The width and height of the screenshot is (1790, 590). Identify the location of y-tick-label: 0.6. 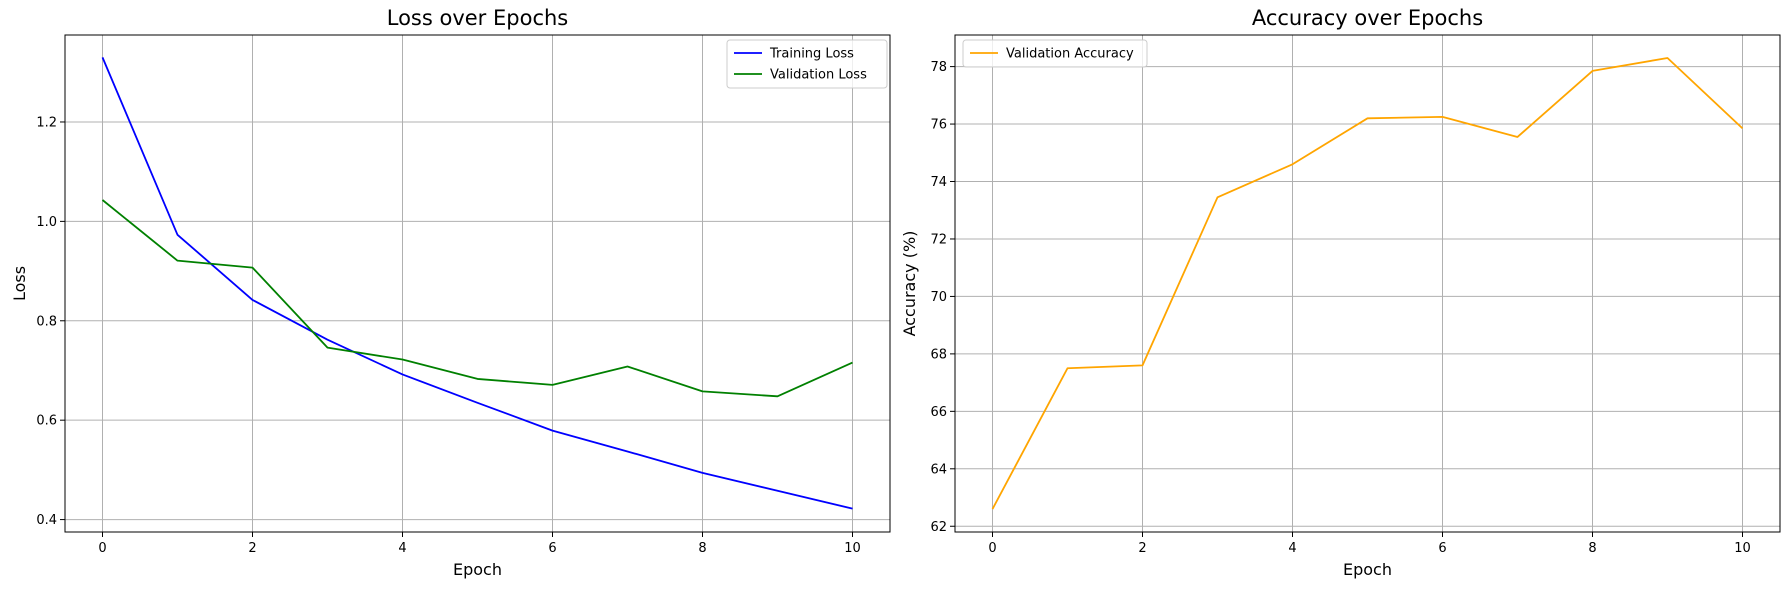
(46, 421).